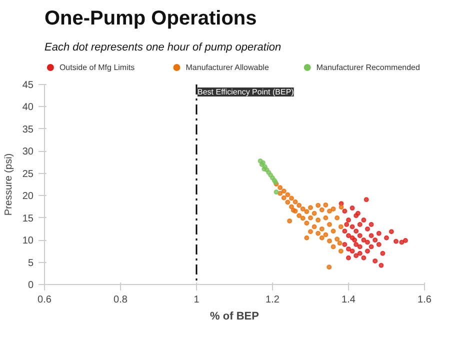  I want to click on chart-title: One-Pump Operations, so click(150, 19).